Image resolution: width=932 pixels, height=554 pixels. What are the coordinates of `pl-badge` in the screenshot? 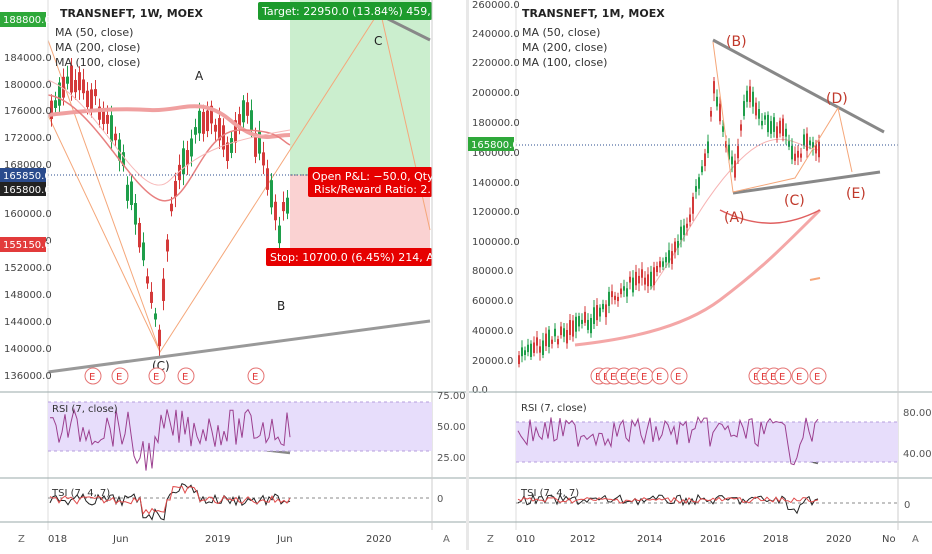 It's located at (370, 182).